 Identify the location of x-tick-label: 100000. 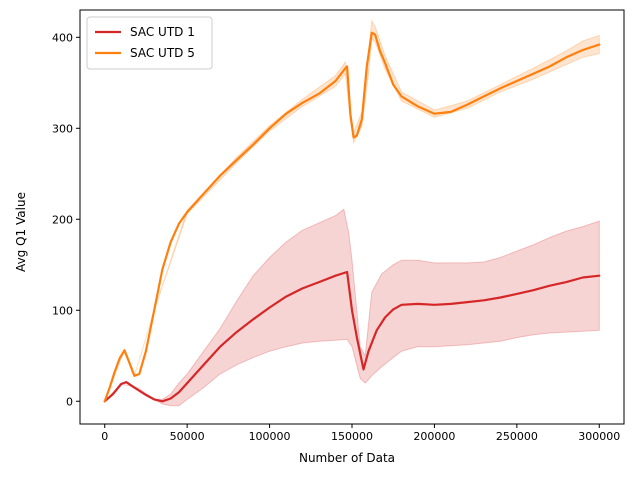
(270, 436).